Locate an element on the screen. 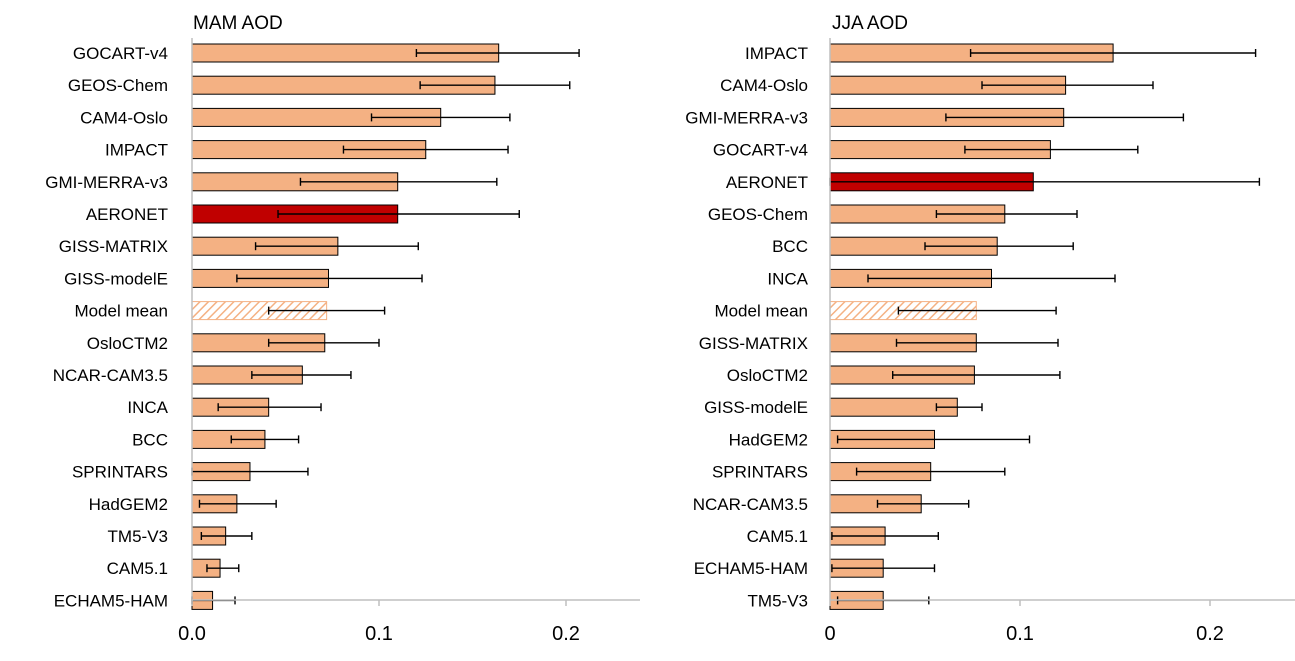 The height and width of the screenshot is (661, 1295). panel-title: JJA AOD is located at coordinates (870, 23).